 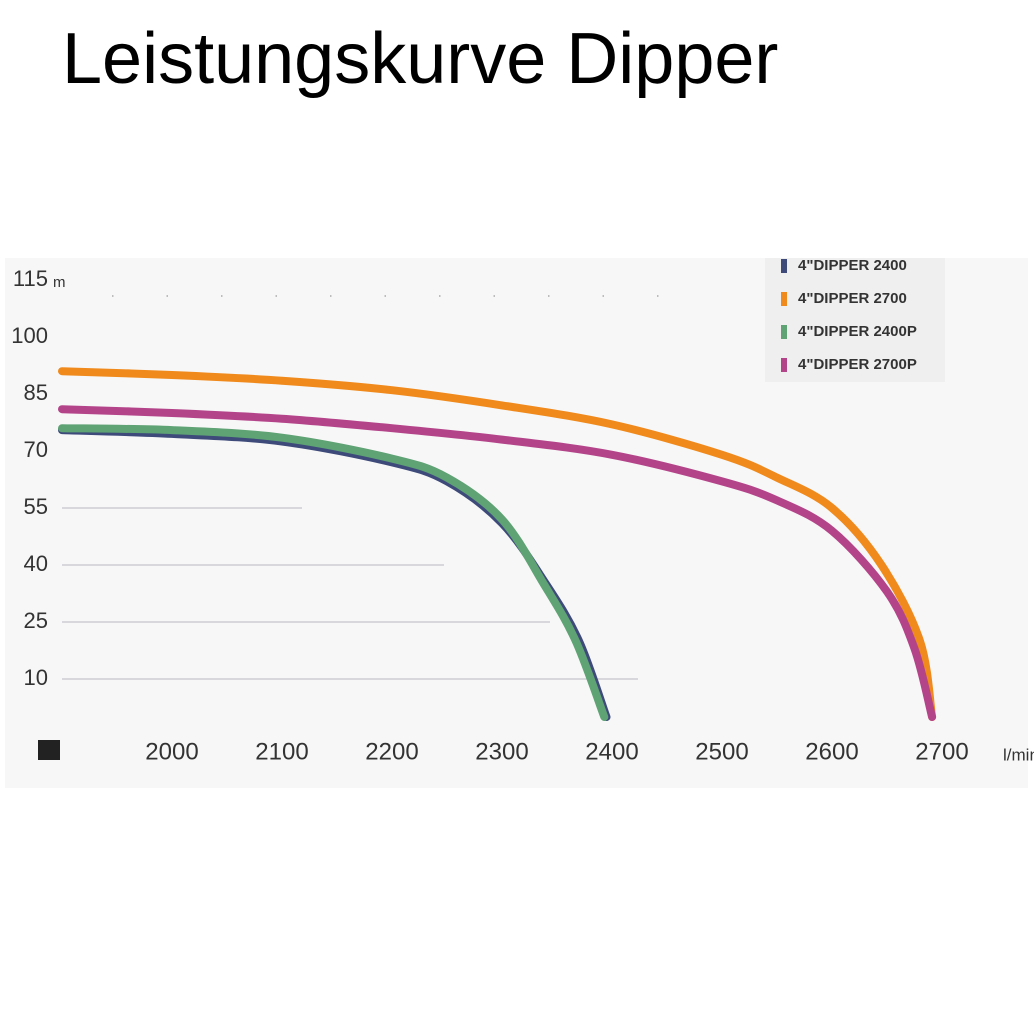 What do you see at coordinates (501, 751) in the screenshot?
I see `x-tick-label: 2300` at bounding box center [501, 751].